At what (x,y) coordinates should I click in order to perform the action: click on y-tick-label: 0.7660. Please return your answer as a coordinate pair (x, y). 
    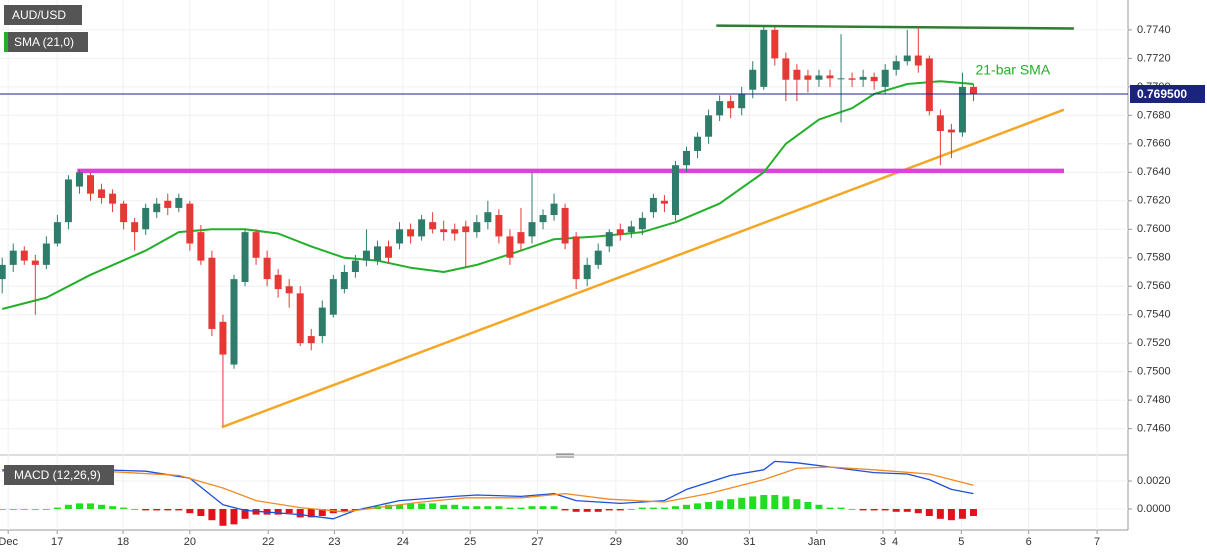
    Looking at the image, I should click on (1154, 144).